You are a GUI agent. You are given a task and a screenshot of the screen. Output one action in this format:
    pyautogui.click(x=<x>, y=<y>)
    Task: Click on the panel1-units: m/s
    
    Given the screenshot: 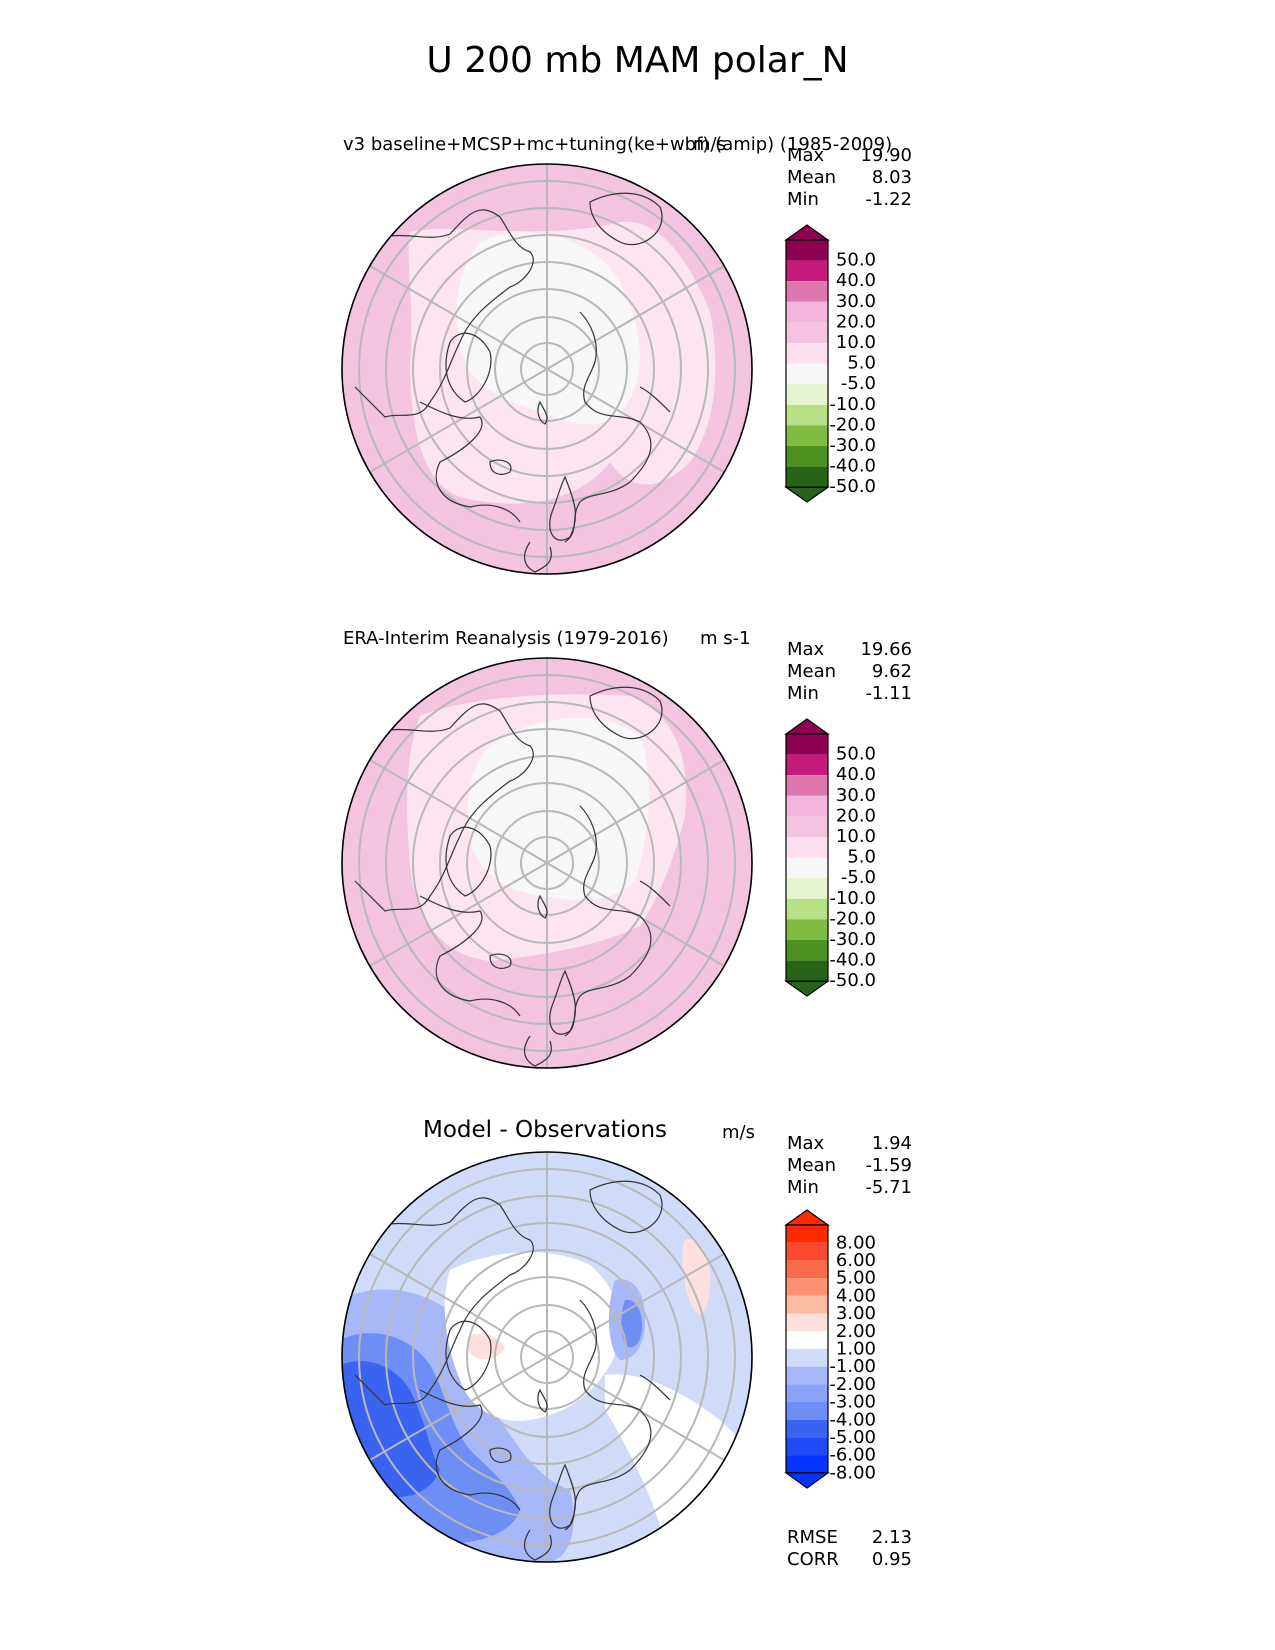 What is the action you would take?
    pyautogui.click(x=709, y=144)
    